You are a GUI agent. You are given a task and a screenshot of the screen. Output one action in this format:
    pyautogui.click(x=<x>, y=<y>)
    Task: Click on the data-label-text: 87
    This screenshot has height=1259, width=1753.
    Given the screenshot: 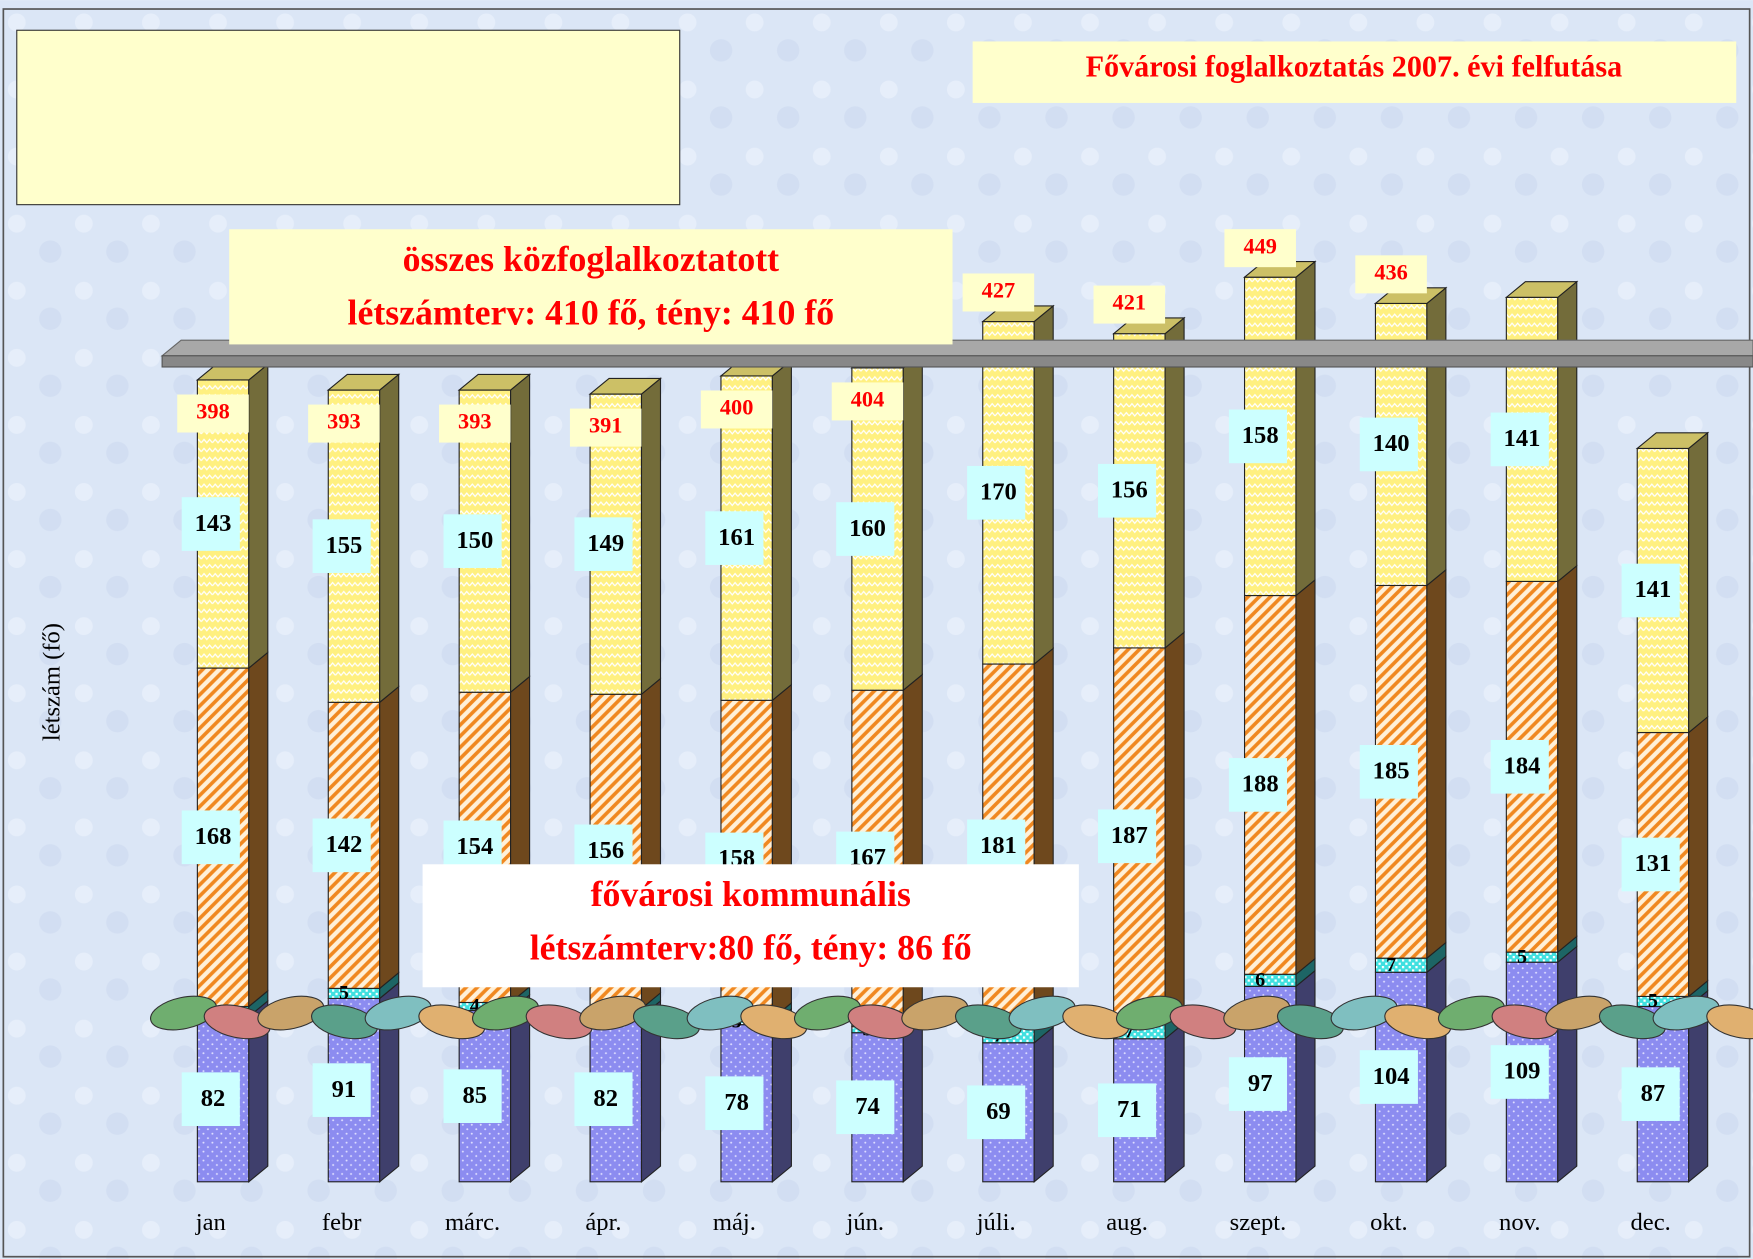 What is the action you would take?
    pyautogui.click(x=1653, y=1093)
    